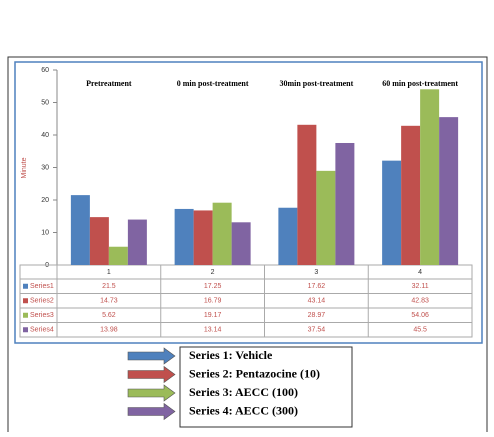 This screenshot has height=437, width=494. Describe the element at coordinates (243, 392) in the screenshot. I see `legend-note: Series 3: AECC (100)` at that location.